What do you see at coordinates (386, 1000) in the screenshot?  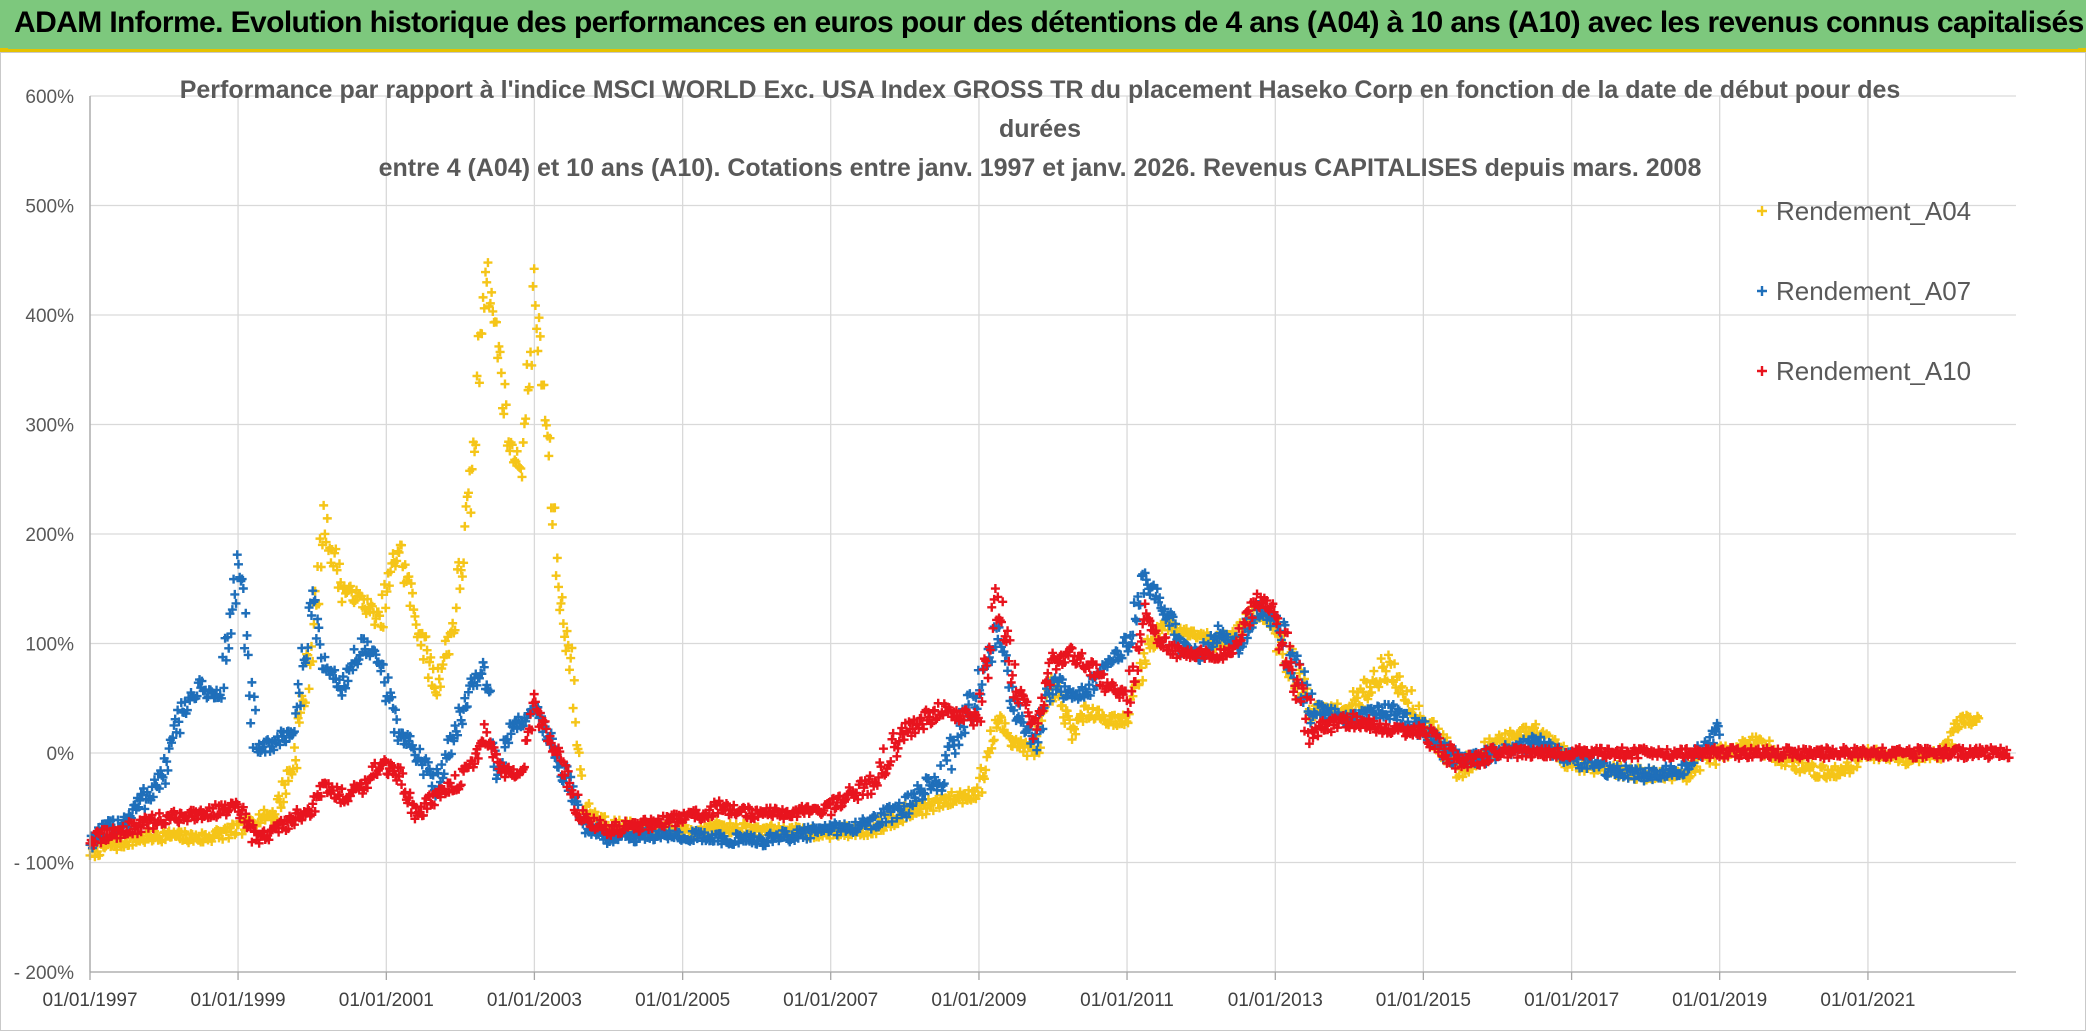 I see `x-tick-label: 01/01/2001` at bounding box center [386, 1000].